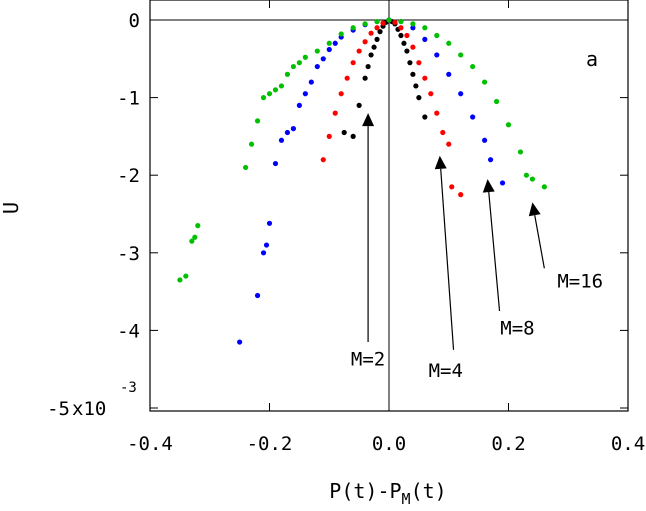 The width and height of the screenshot is (646, 511). I want to click on panel-label: a, so click(592, 59).